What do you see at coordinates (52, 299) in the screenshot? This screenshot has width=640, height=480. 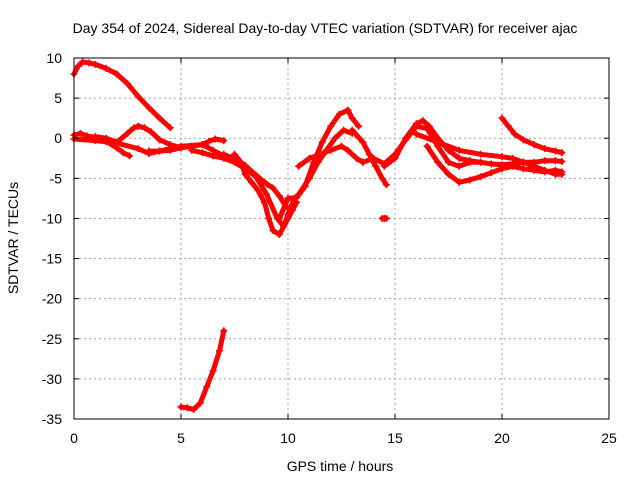 I see `y-tick-label: -20` at bounding box center [52, 299].